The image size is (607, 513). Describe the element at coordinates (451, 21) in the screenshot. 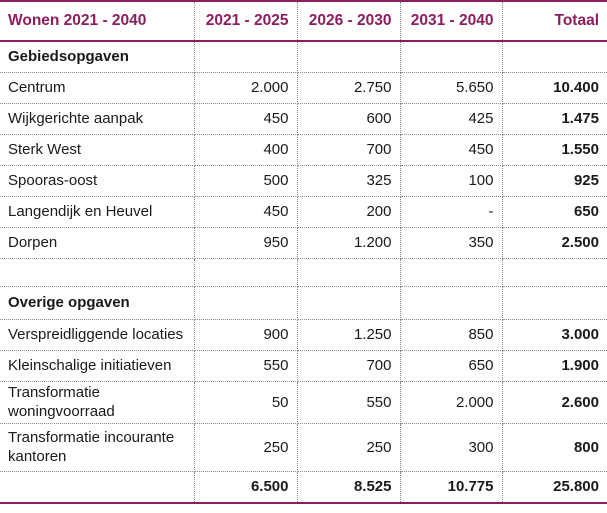

I see `header-period-2031-2040: 2031 - 2040` at that location.